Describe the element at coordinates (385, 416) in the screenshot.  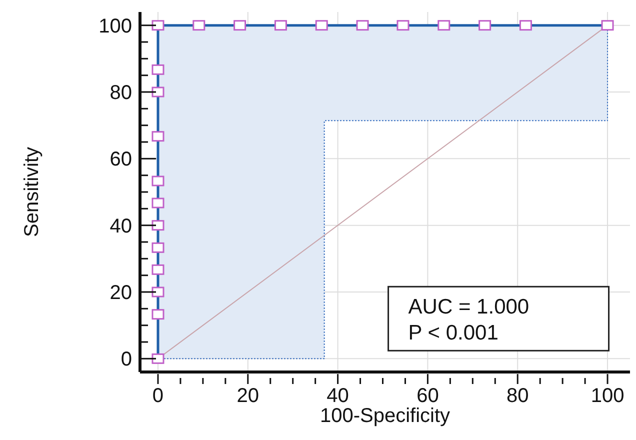
I see `x-axis-title: 100-Specificity` at that location.